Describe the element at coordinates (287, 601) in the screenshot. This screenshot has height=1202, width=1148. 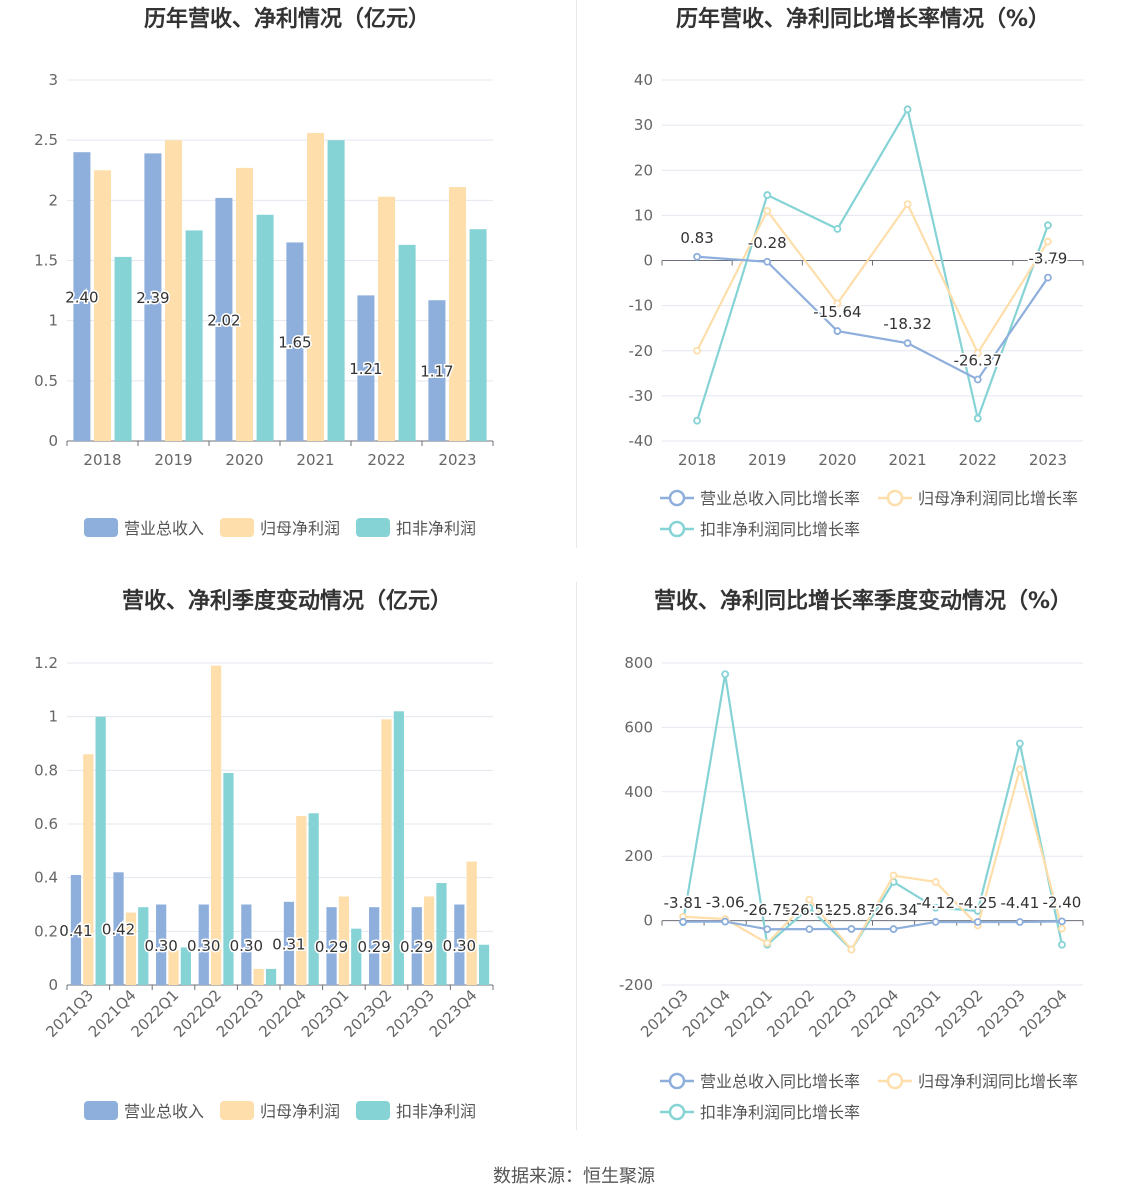
I see `chart-title: 营收、净利季度变动情况（亿元）` at that location.